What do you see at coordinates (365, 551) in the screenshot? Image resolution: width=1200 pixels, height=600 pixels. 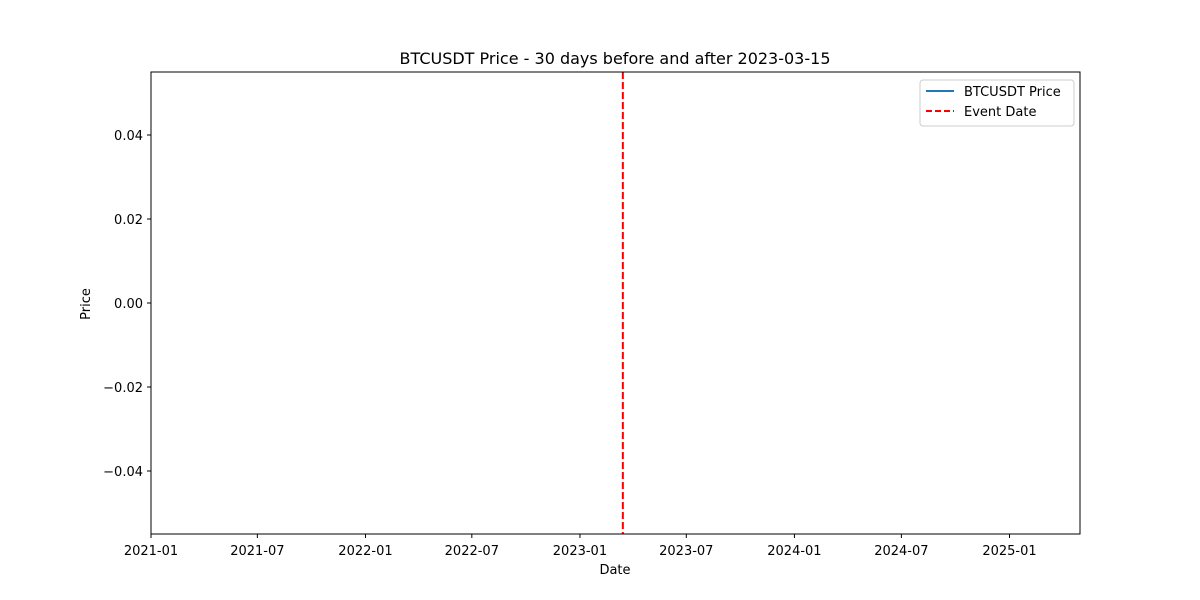 I see `x-tick-label: 2022-01` at bounding box center [365, 551].